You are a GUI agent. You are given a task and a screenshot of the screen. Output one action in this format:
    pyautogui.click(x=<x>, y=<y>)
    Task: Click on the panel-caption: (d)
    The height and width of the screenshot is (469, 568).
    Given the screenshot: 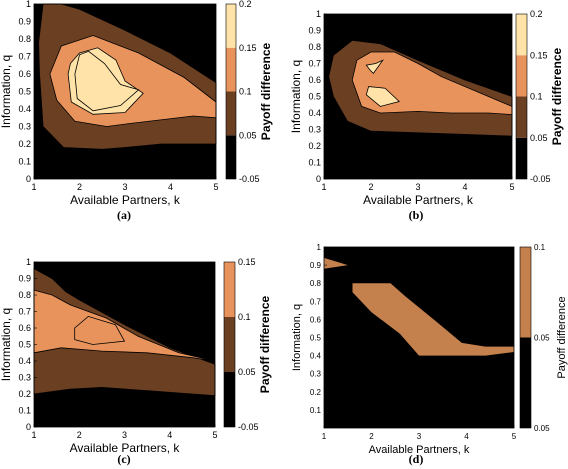 What is the action you would take?
    pyautogui.click(x=416, y=459)
    